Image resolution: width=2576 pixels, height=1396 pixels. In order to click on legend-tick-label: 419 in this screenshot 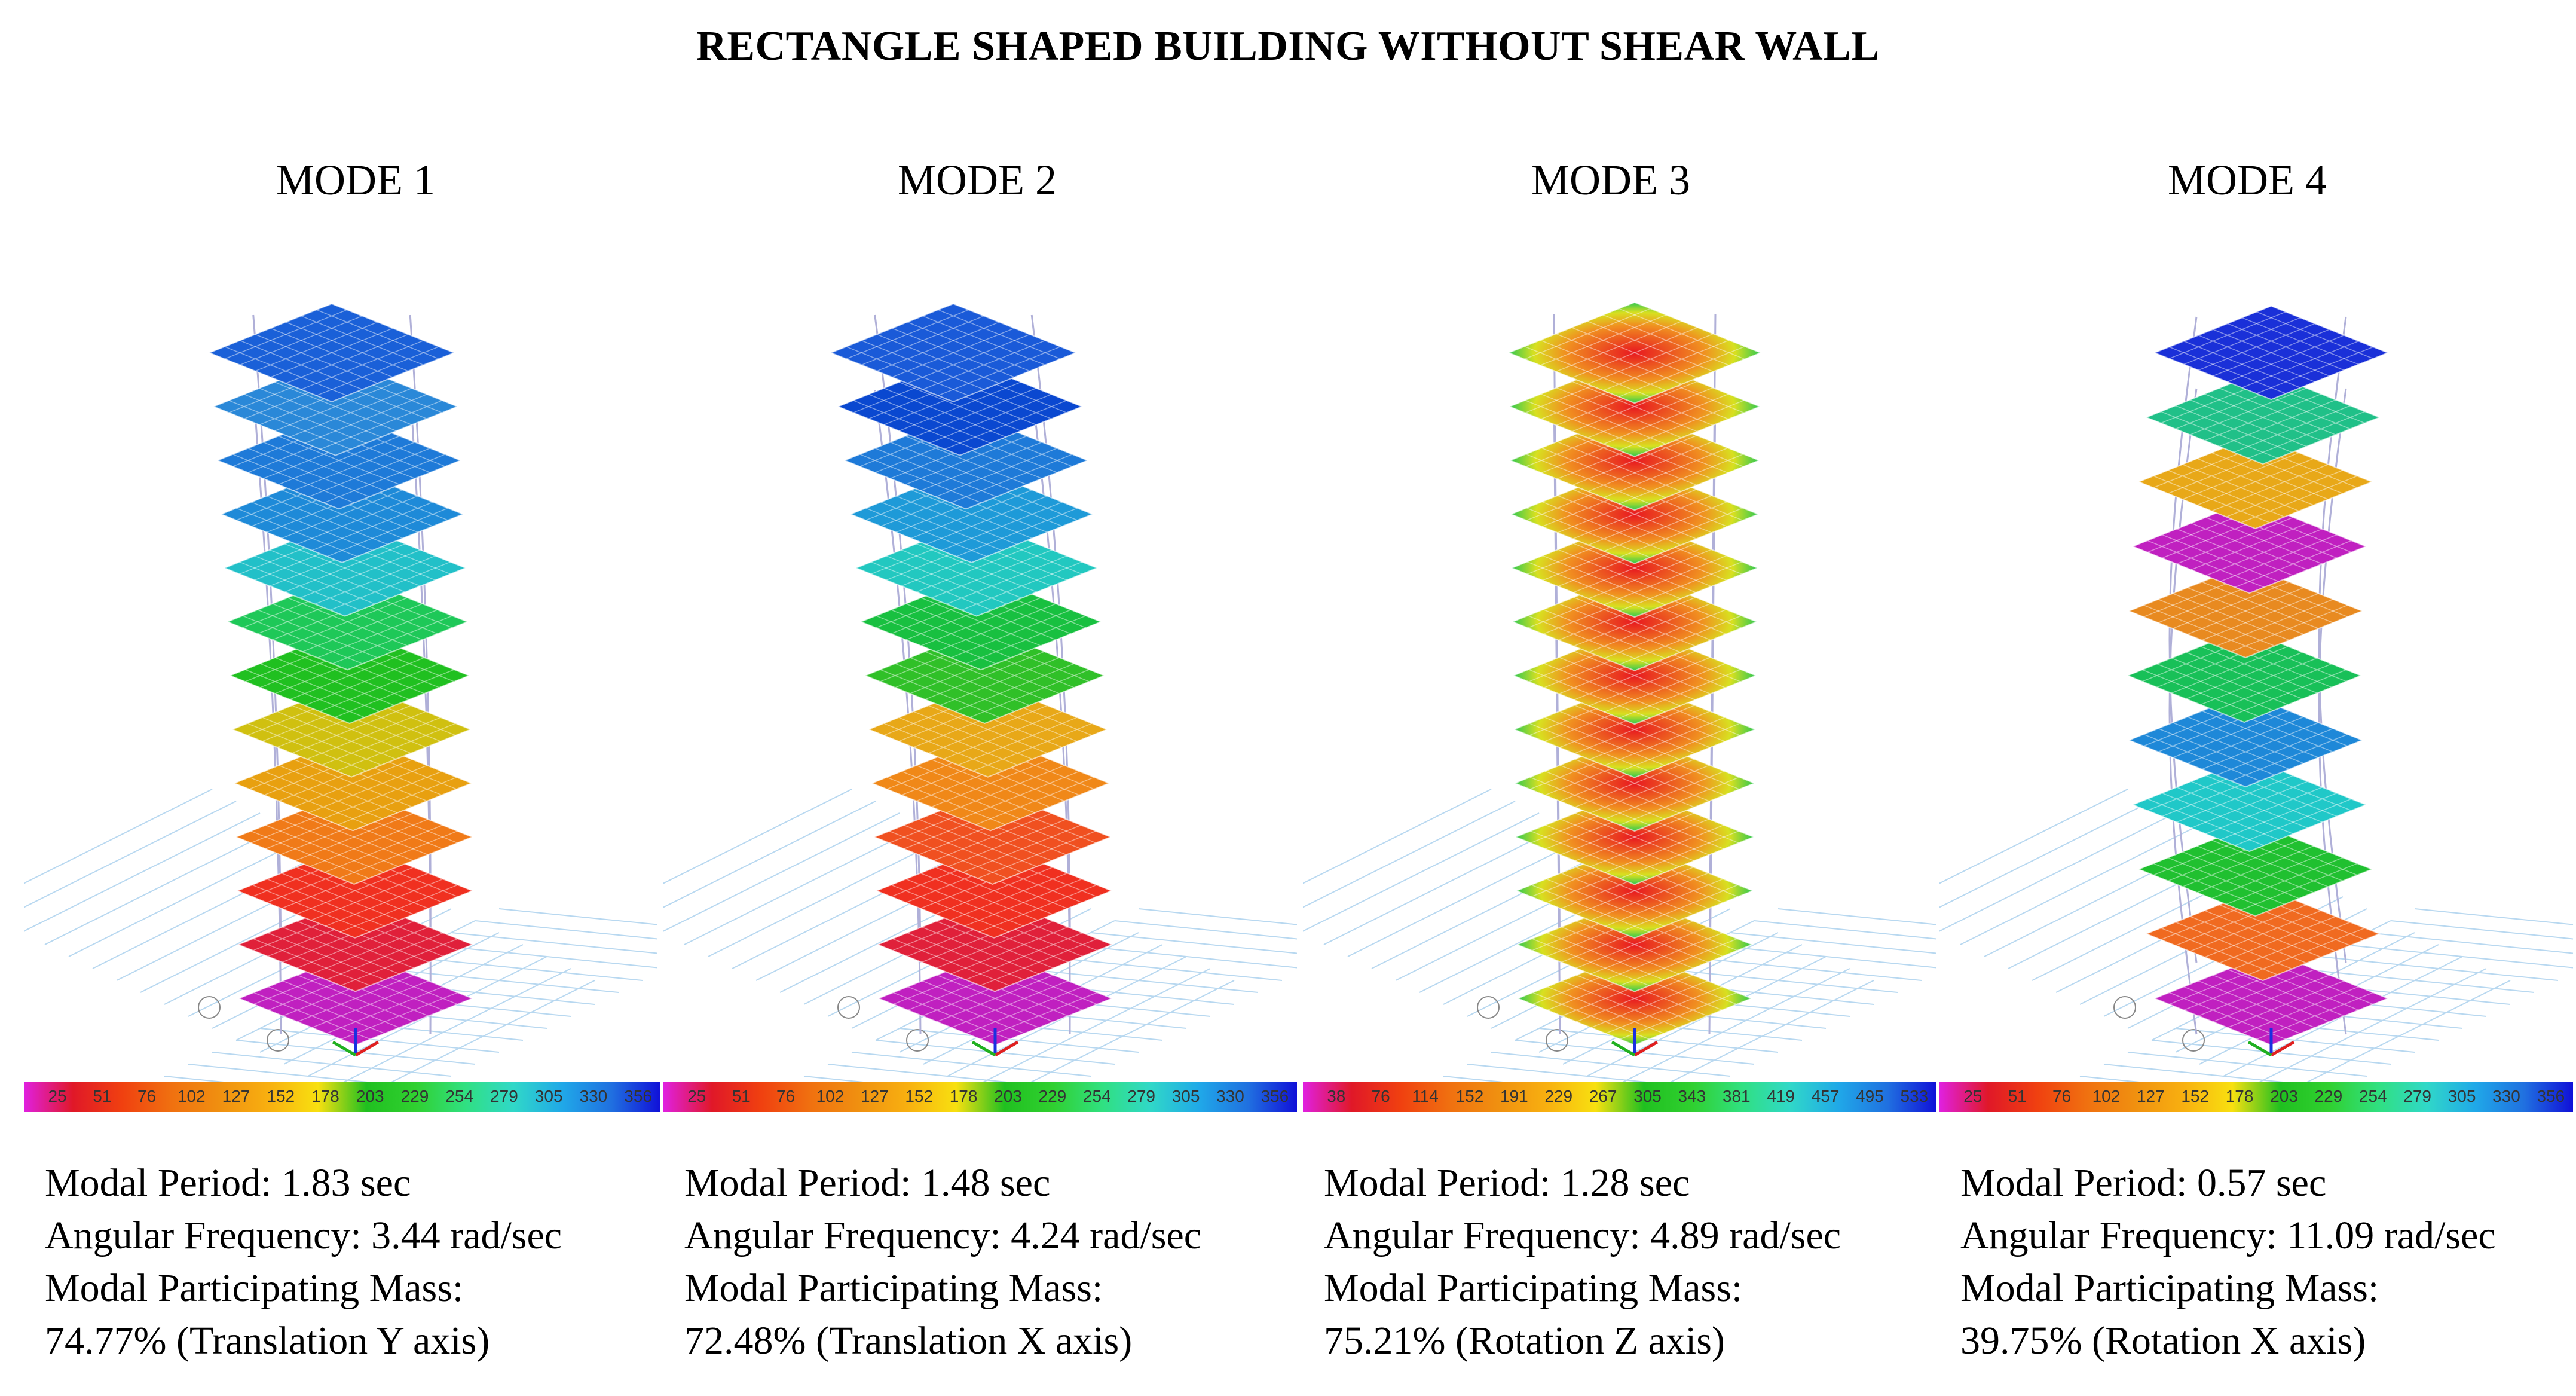, I will do `click(1781, 1096)`.